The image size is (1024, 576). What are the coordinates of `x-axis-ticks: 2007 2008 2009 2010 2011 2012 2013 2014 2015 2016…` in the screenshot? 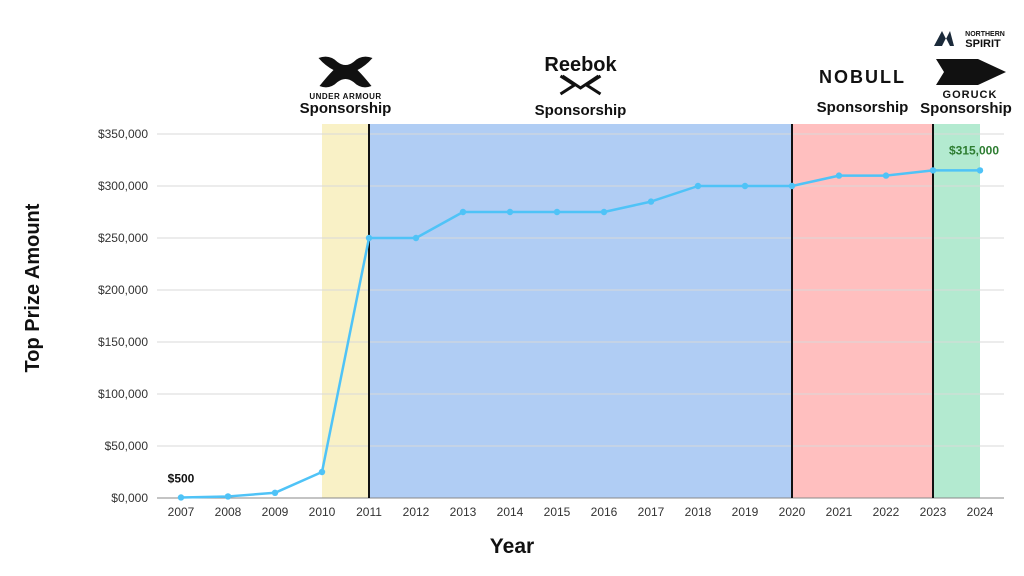 It's located at (581, 512).